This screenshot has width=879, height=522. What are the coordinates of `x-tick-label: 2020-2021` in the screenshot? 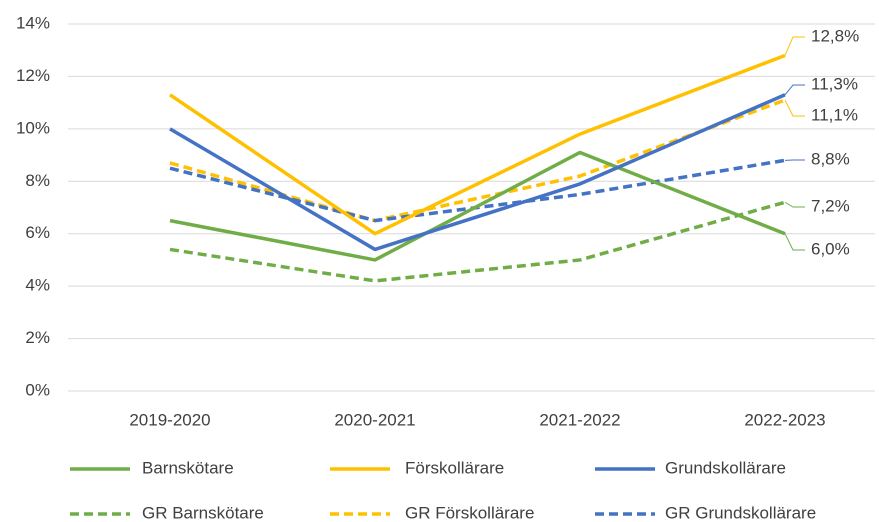 It's located at (374, 419).